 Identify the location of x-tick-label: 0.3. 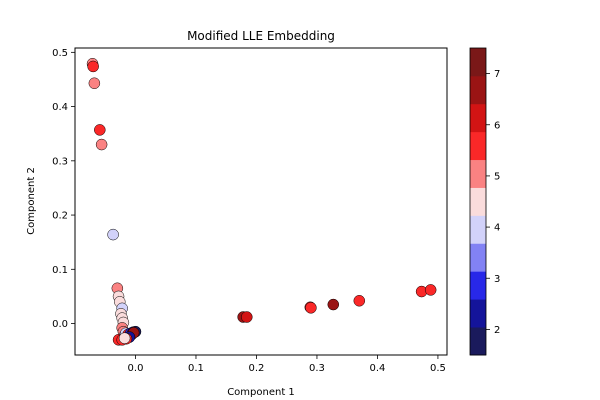
(317, 368).